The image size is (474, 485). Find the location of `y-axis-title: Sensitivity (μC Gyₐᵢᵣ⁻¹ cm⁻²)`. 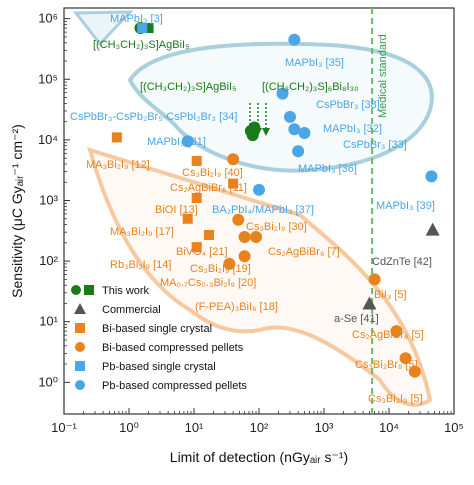

y-axis-title: Sensitivity (μC Gyₐᵢᵣ⁻¹ cm⁻²) is located at coordinates (17, 211).